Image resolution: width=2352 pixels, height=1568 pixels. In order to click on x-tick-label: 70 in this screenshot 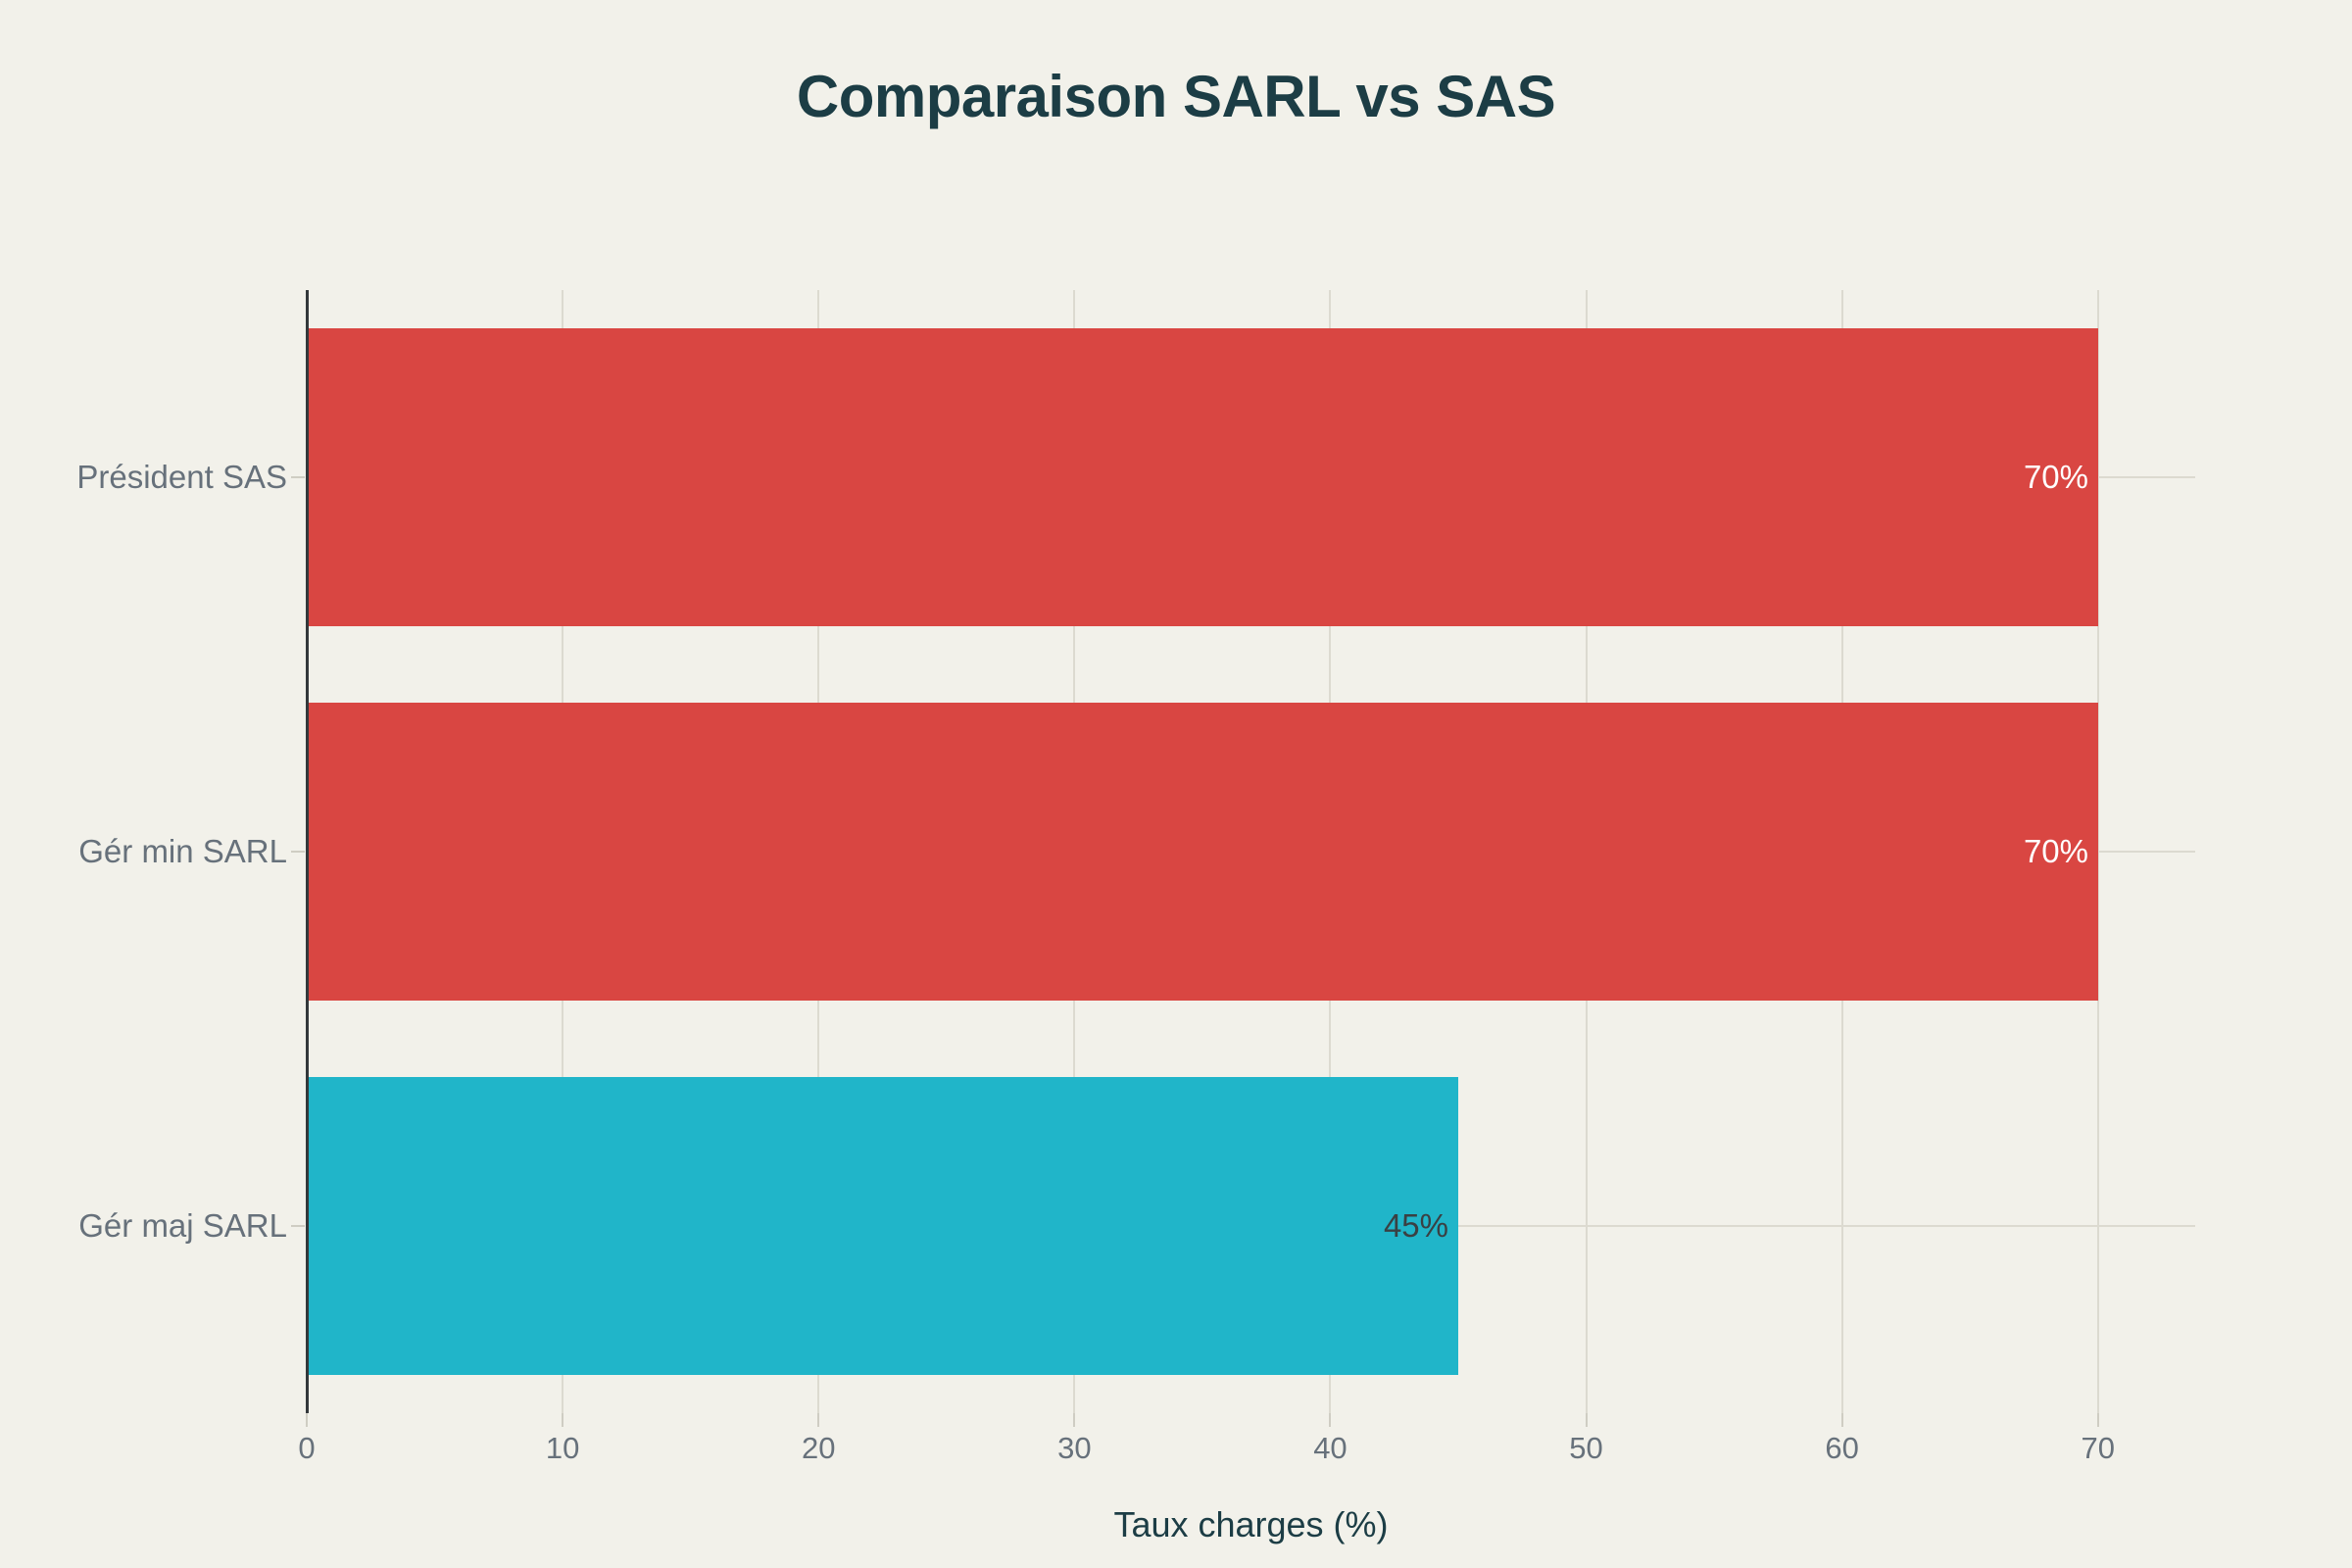, I will do `click(2098, 1448)`.